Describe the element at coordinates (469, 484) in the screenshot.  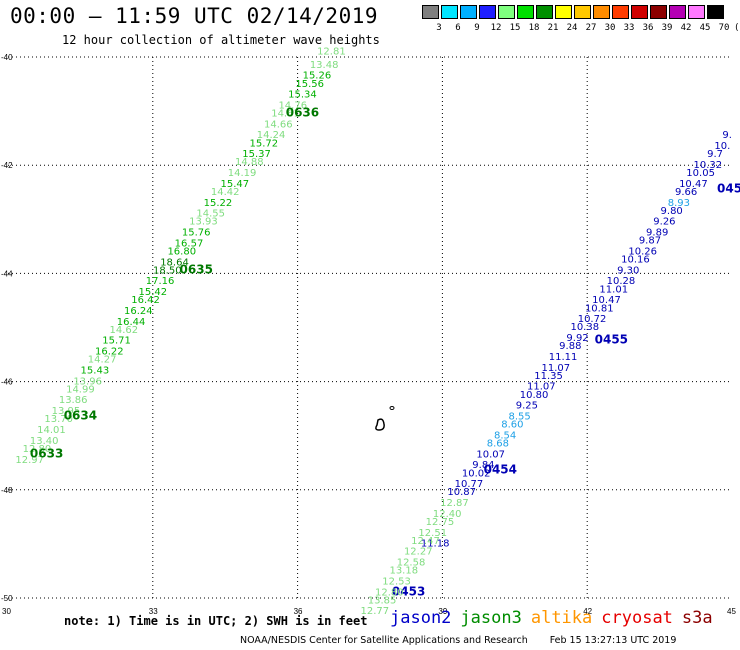
I see `wave-height-value: 10.77` at that location.